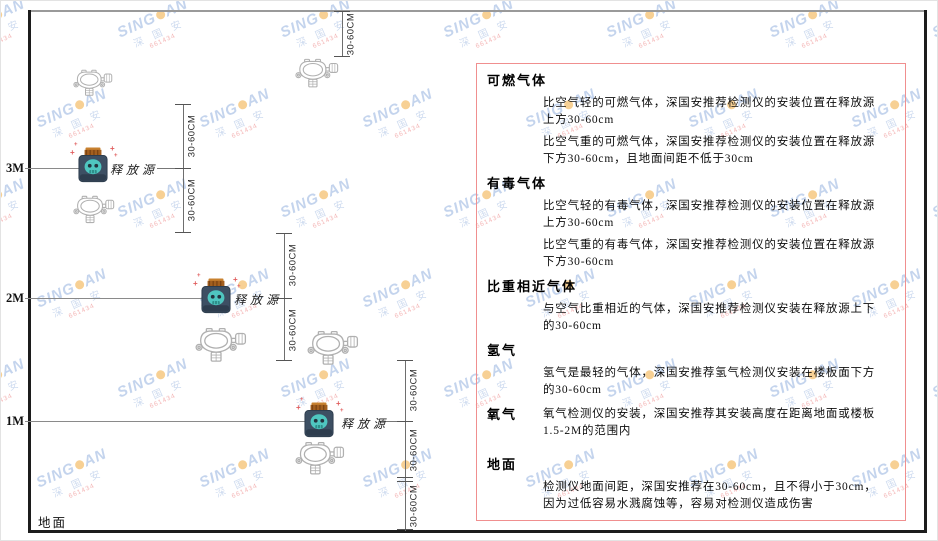 The height and width of the screenshot is (541, 938). Describe the element at coordinates (15, 421) in the screenshot. I see `height-label-1m: 1M` at that location.